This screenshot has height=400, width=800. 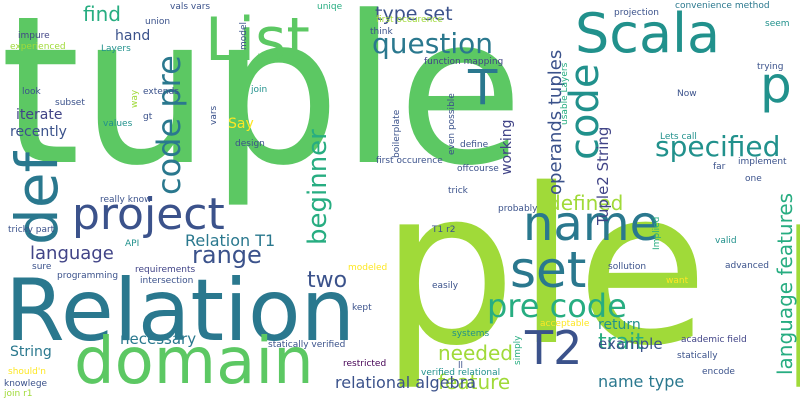 I want to click on word-api: API, so click(x=132, y=244).